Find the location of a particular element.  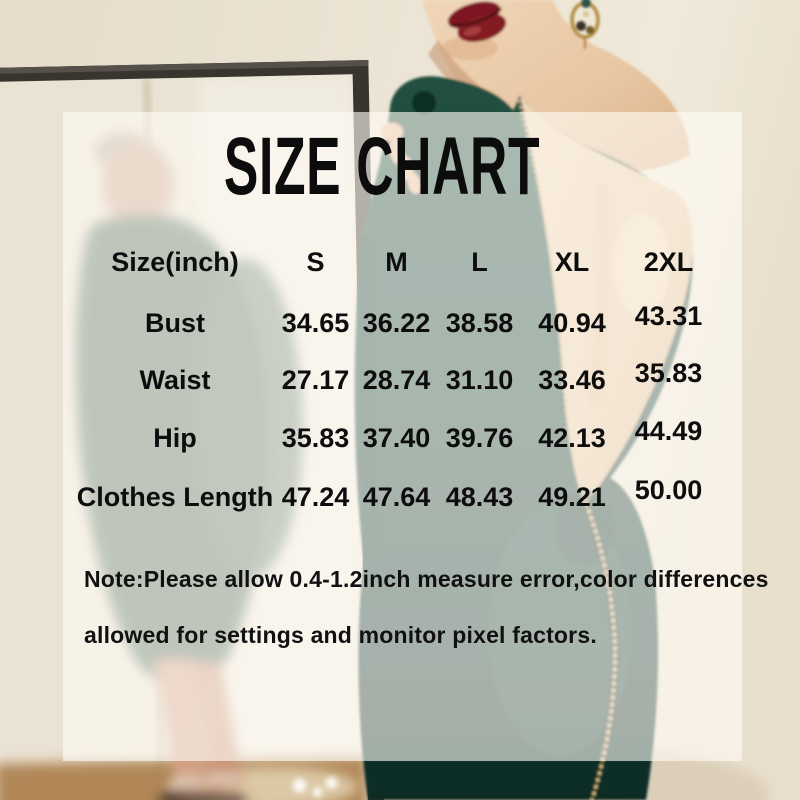

cell-value: 49.21 is located at coordinates (572, 497).